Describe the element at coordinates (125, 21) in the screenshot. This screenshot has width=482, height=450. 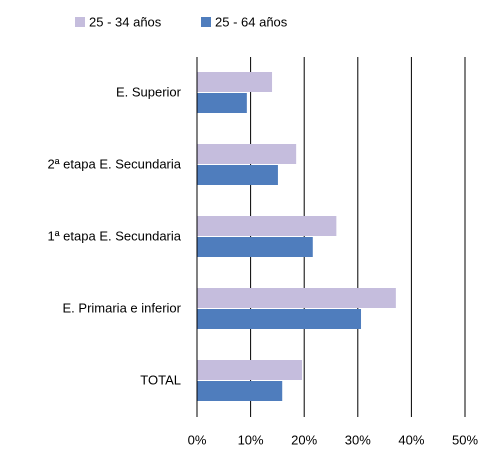
I see `legend-label: 25 - 34 años` at that location.